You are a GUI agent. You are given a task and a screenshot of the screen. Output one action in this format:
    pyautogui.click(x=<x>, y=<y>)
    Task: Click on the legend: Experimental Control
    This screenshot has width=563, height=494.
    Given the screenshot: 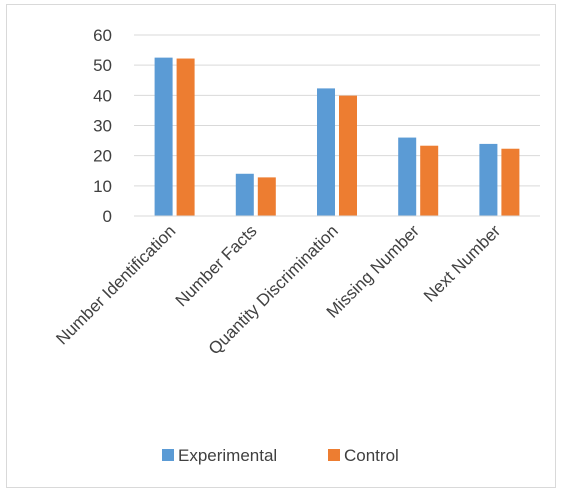 What is the action you would take?
    pyautogui.click(x=280, y=455)
    